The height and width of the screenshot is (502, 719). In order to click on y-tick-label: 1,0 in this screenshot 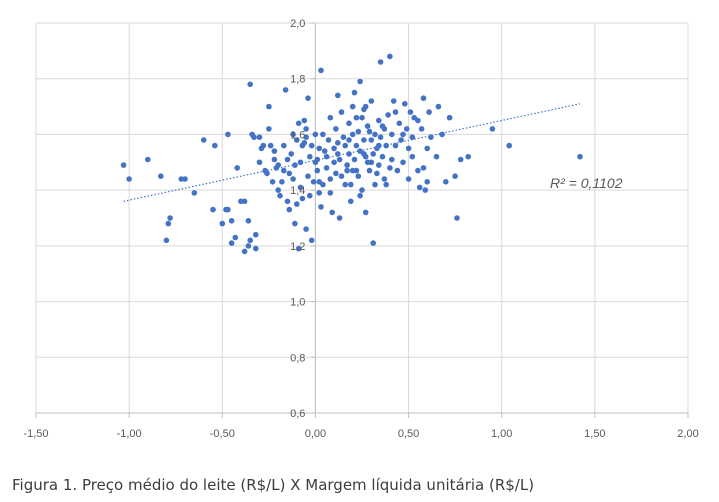, I will do `click(297, 303)`.